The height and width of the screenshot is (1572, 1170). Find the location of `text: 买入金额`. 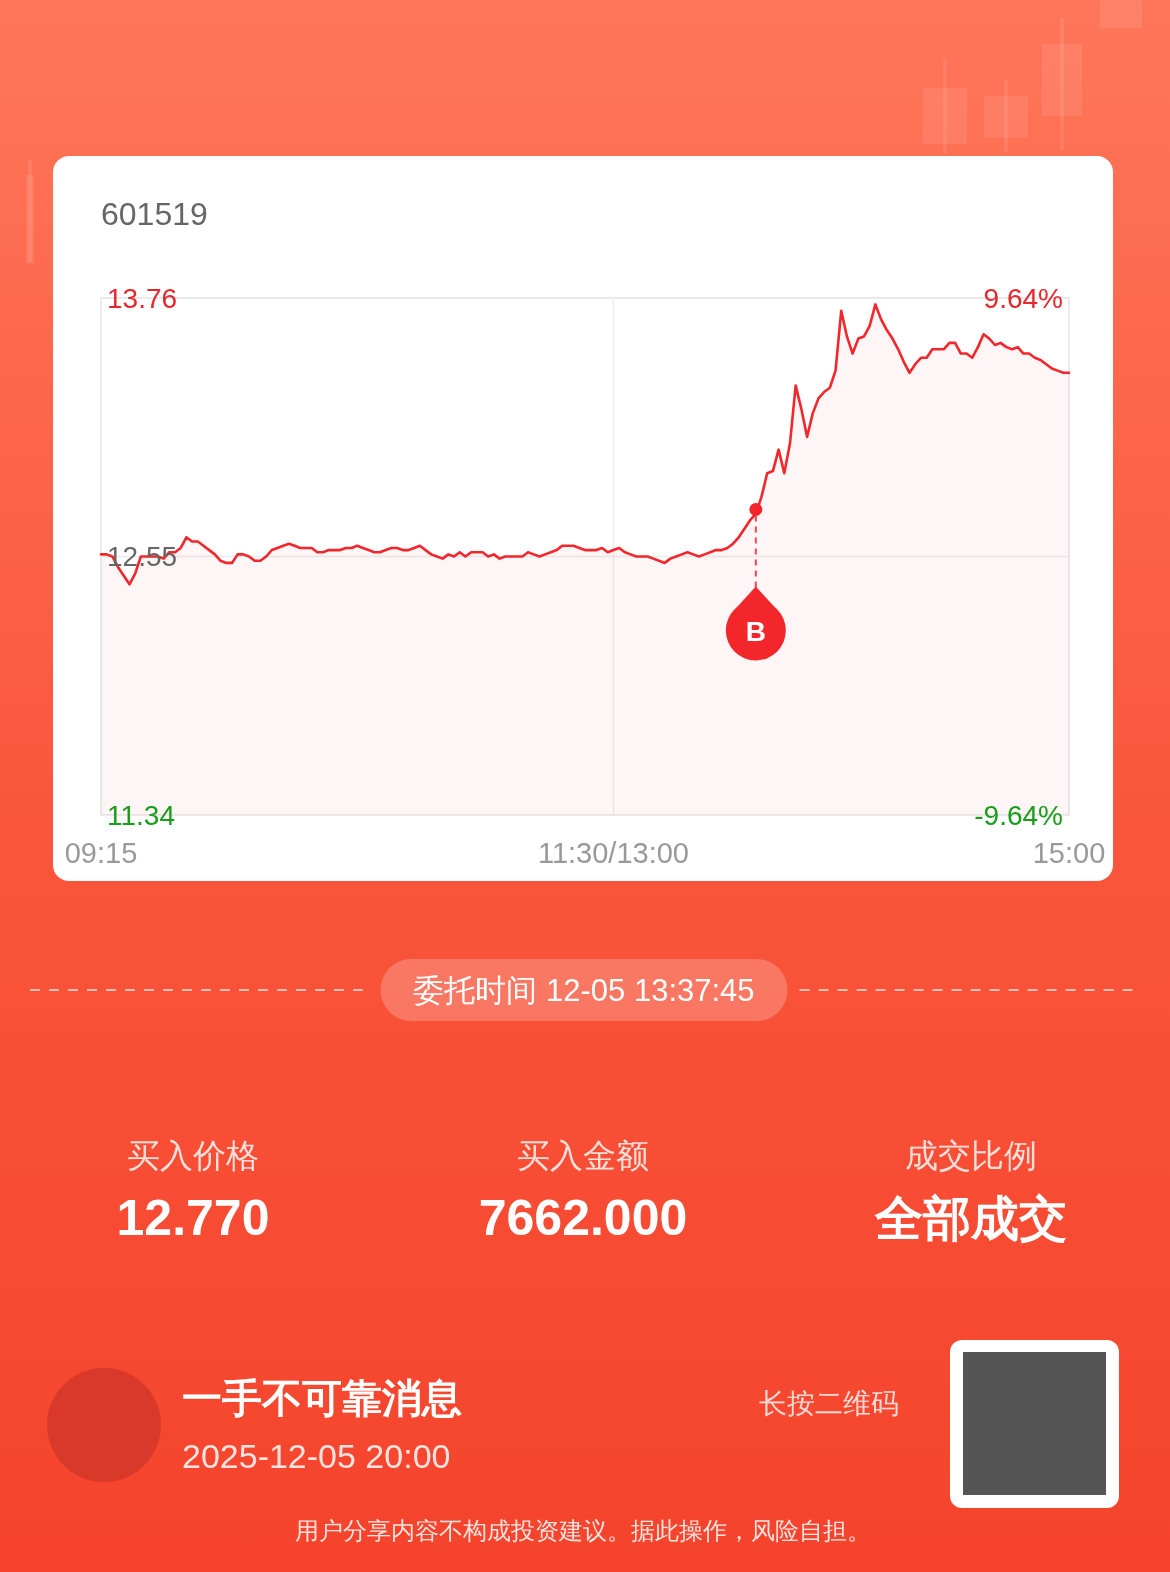

text: 买入金额 is located at coordinates (583, 1155).